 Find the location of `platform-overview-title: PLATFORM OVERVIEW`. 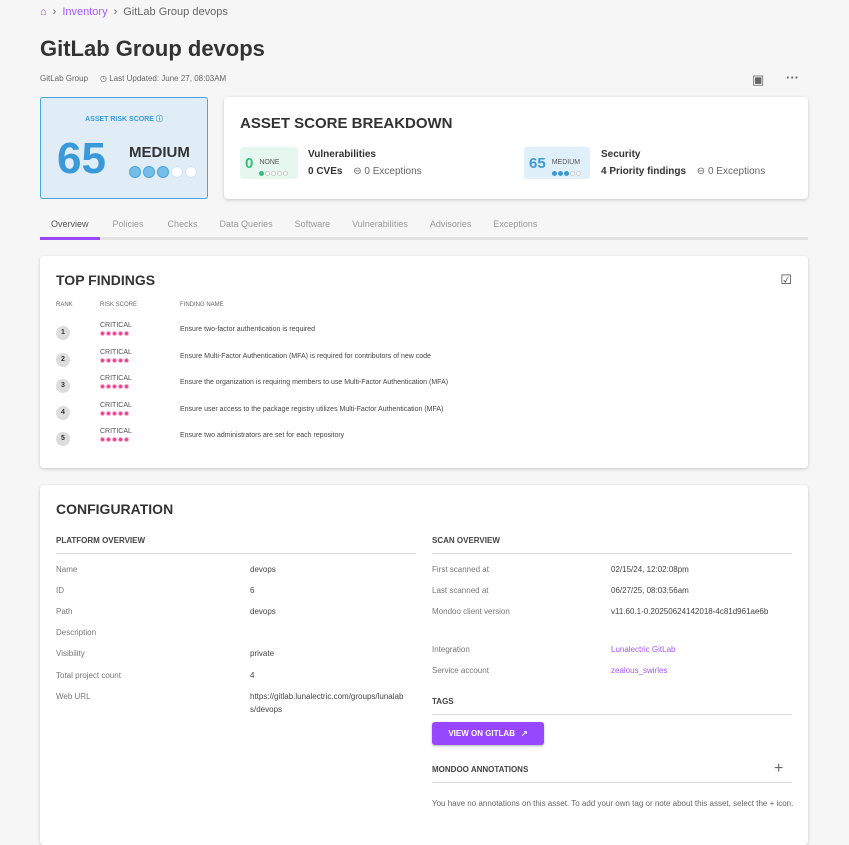

platform-overview-title: PLATFORM OVERVIEW is located at coordinates (236, 545).